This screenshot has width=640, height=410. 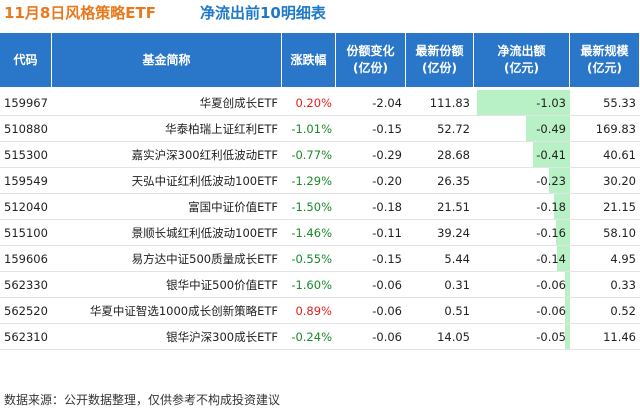 I want to click on table-cell: 景顺长城红利低波动100ETF, so click(x=204, y=233).